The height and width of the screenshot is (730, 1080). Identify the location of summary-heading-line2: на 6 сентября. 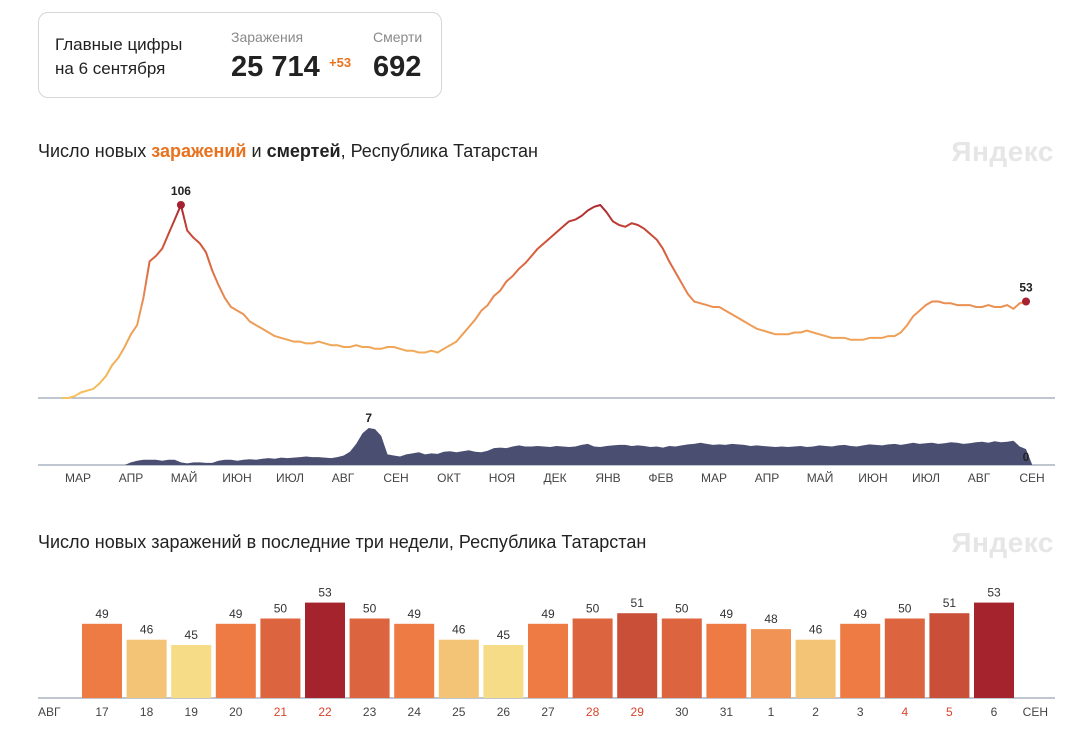
(110, 68).